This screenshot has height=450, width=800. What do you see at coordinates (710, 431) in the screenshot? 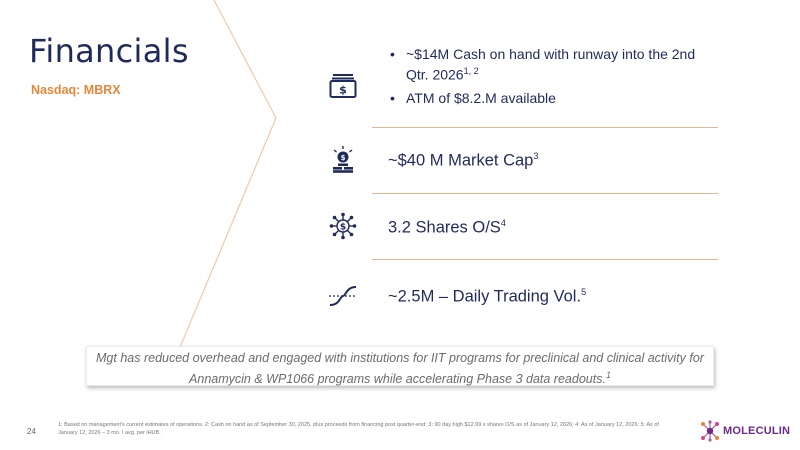
I see `molecule-logo-icon` at bounding box center [710, 431].